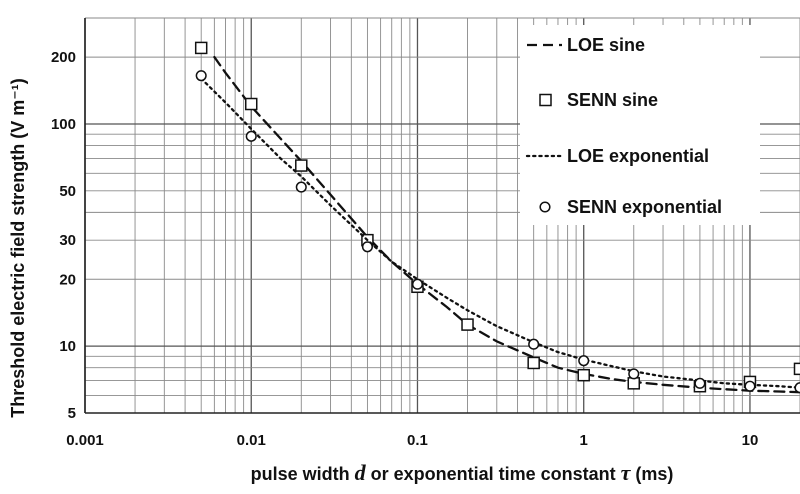 The image size is (800, 494). I want to click on legend-item: LOE exponential, so click(617, 156).